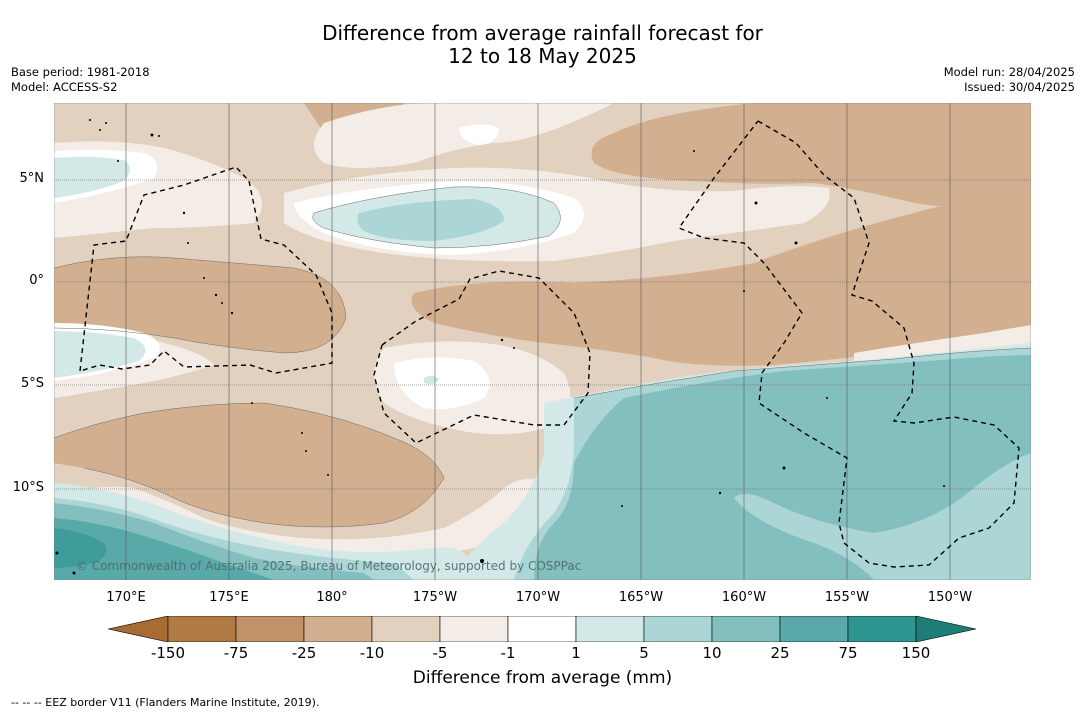 Image resolution: width=1085 pixels, height=713 pixels. Describe the element at coordinates (780, 653) in the screenshot. I see `colorbar-tick-label: 25` at that location.